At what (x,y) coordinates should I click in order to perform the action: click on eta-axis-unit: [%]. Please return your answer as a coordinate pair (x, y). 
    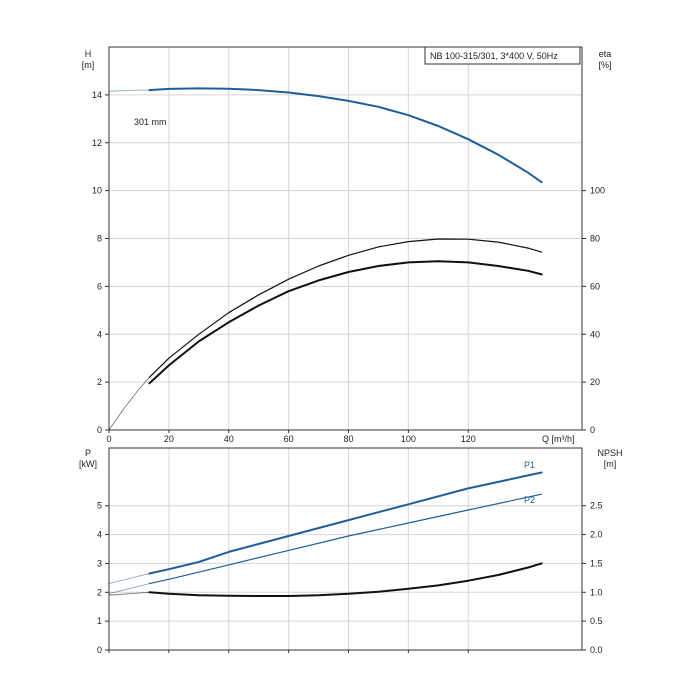
    Looking at the image, I should click on (604, 65).